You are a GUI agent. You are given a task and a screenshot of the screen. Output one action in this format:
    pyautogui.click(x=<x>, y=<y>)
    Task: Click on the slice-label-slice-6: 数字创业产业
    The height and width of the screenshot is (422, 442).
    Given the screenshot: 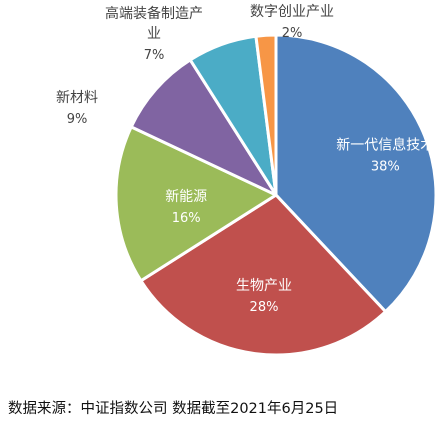 What is the action you would take?
    pyautogui.click(x=292, y=12)
    